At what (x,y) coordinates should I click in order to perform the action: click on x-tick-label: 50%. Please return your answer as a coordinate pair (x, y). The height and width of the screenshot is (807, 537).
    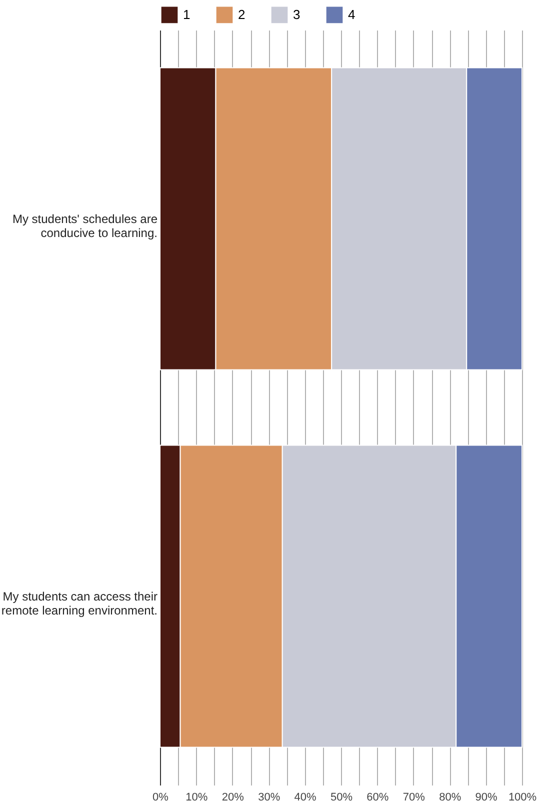
    Looking at the image, I should click on (341, 798).